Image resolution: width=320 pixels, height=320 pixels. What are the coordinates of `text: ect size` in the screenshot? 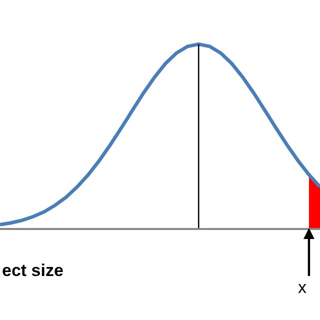 It's located at (33, 270).